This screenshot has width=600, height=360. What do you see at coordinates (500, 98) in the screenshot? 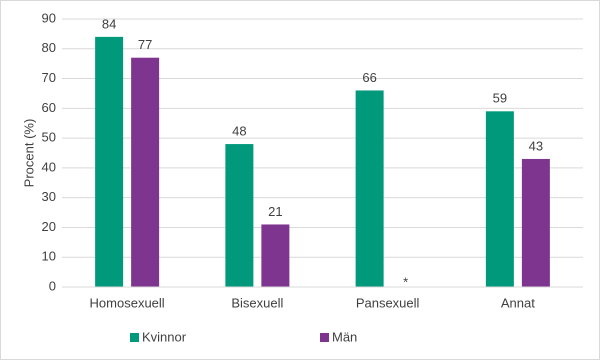
I see `value-label: 59` at bounding box center [500, 98].